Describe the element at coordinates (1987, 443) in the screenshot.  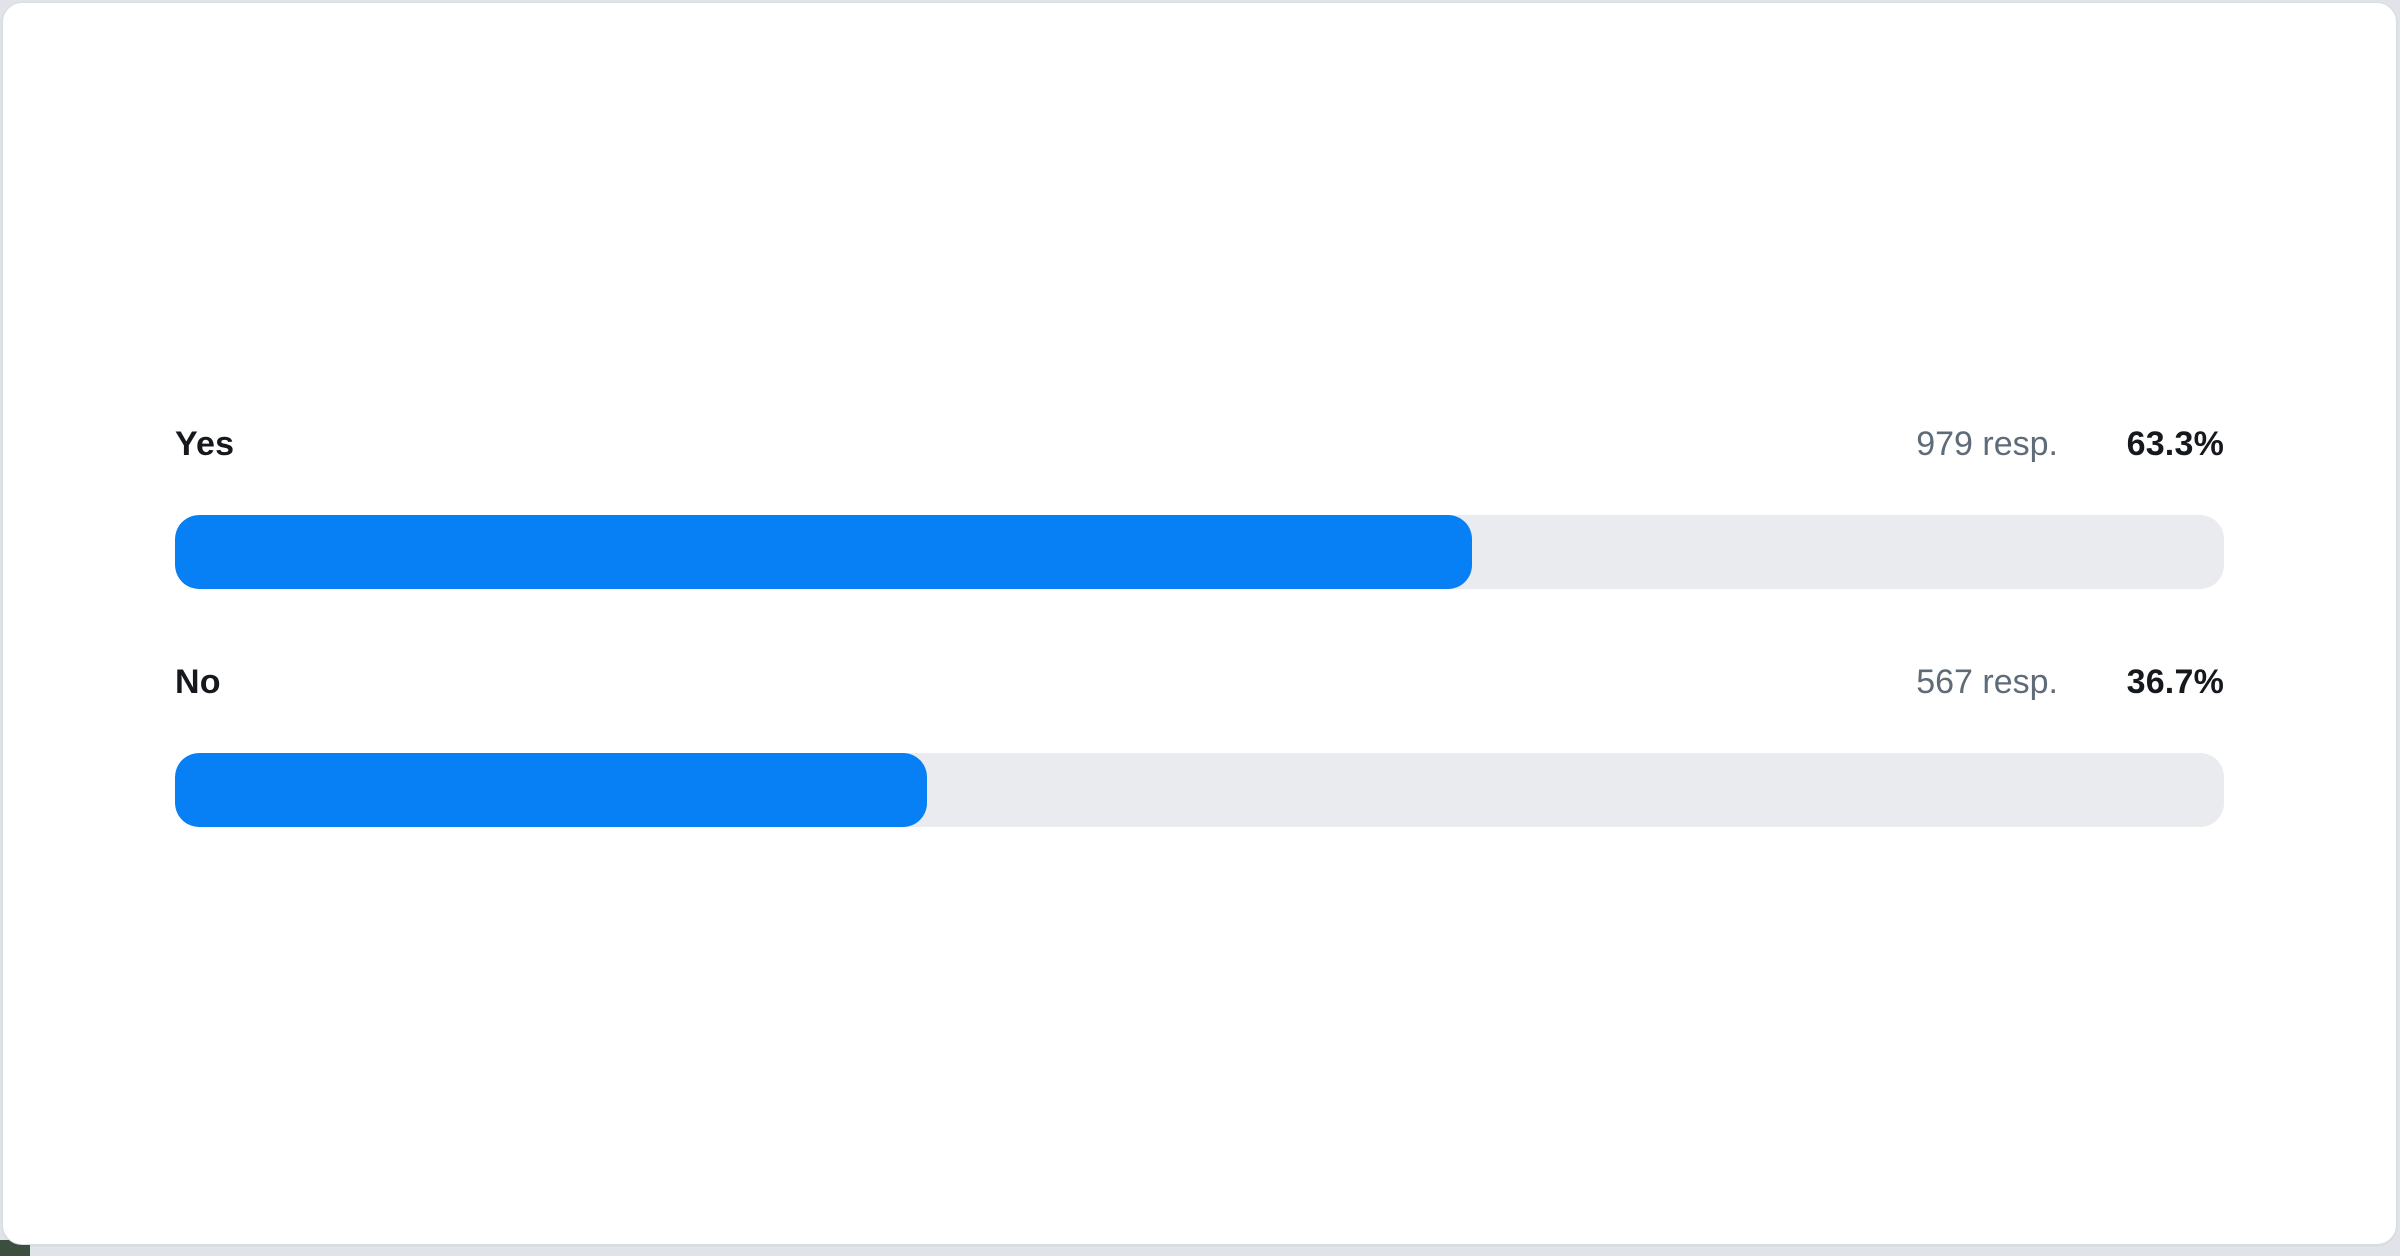
I see `option-response-count: 979 resp.` at that location.